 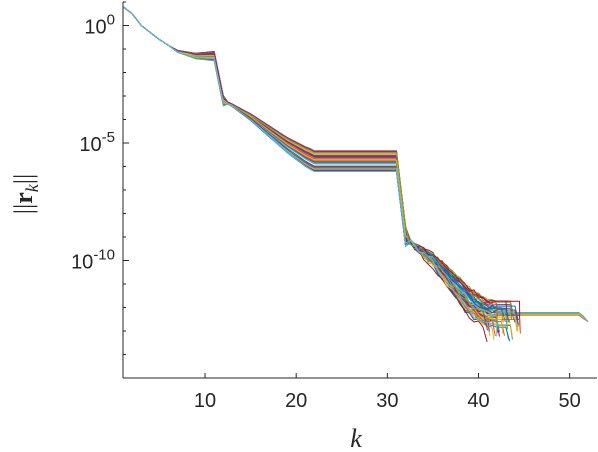 What do you see at coordinates (205, 401) in the screenshot?
I see `x-tick-label: 10` at bounding box center [205, 401].